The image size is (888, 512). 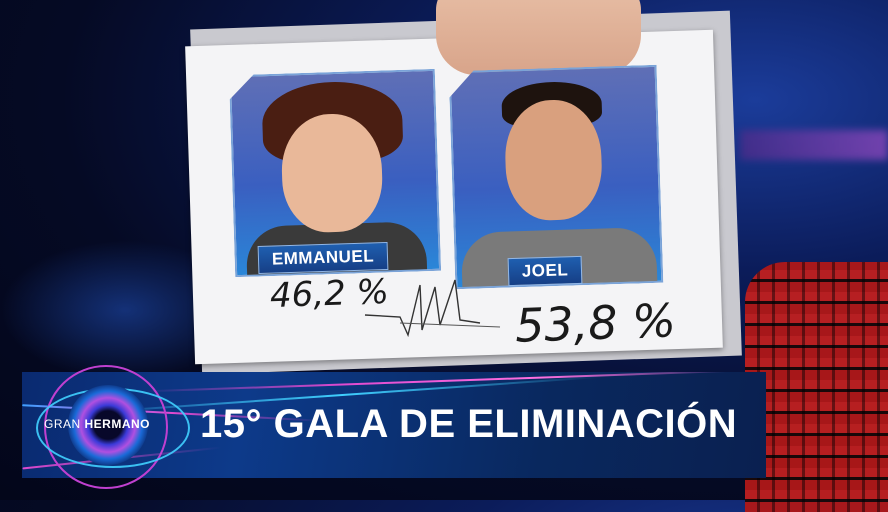 I want to click on logo-word-gran: GRAN, so click(x=62, y=424).